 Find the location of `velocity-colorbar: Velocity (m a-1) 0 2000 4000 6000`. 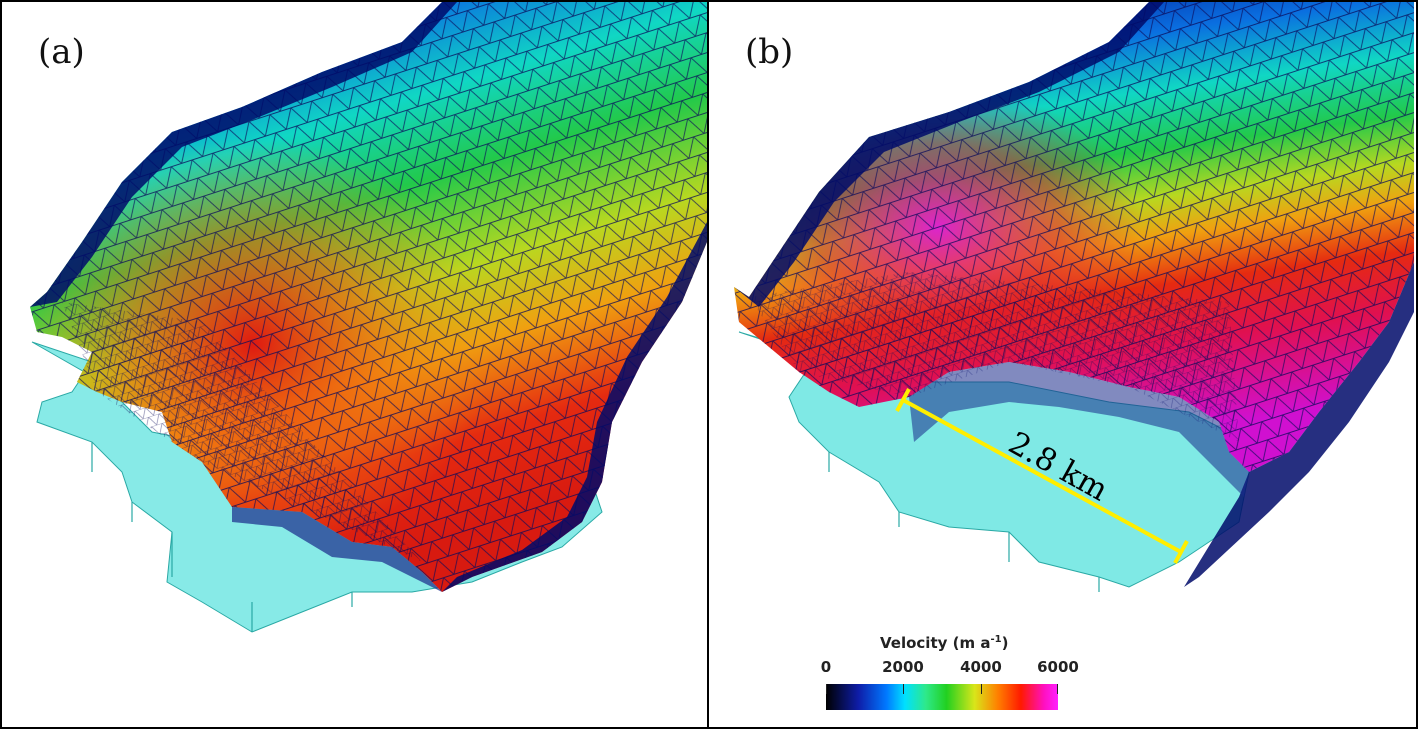

velocity-colorbar: Velocity (m a-1) 0 2000 4000 6000 is located at coordinates (950, 674).